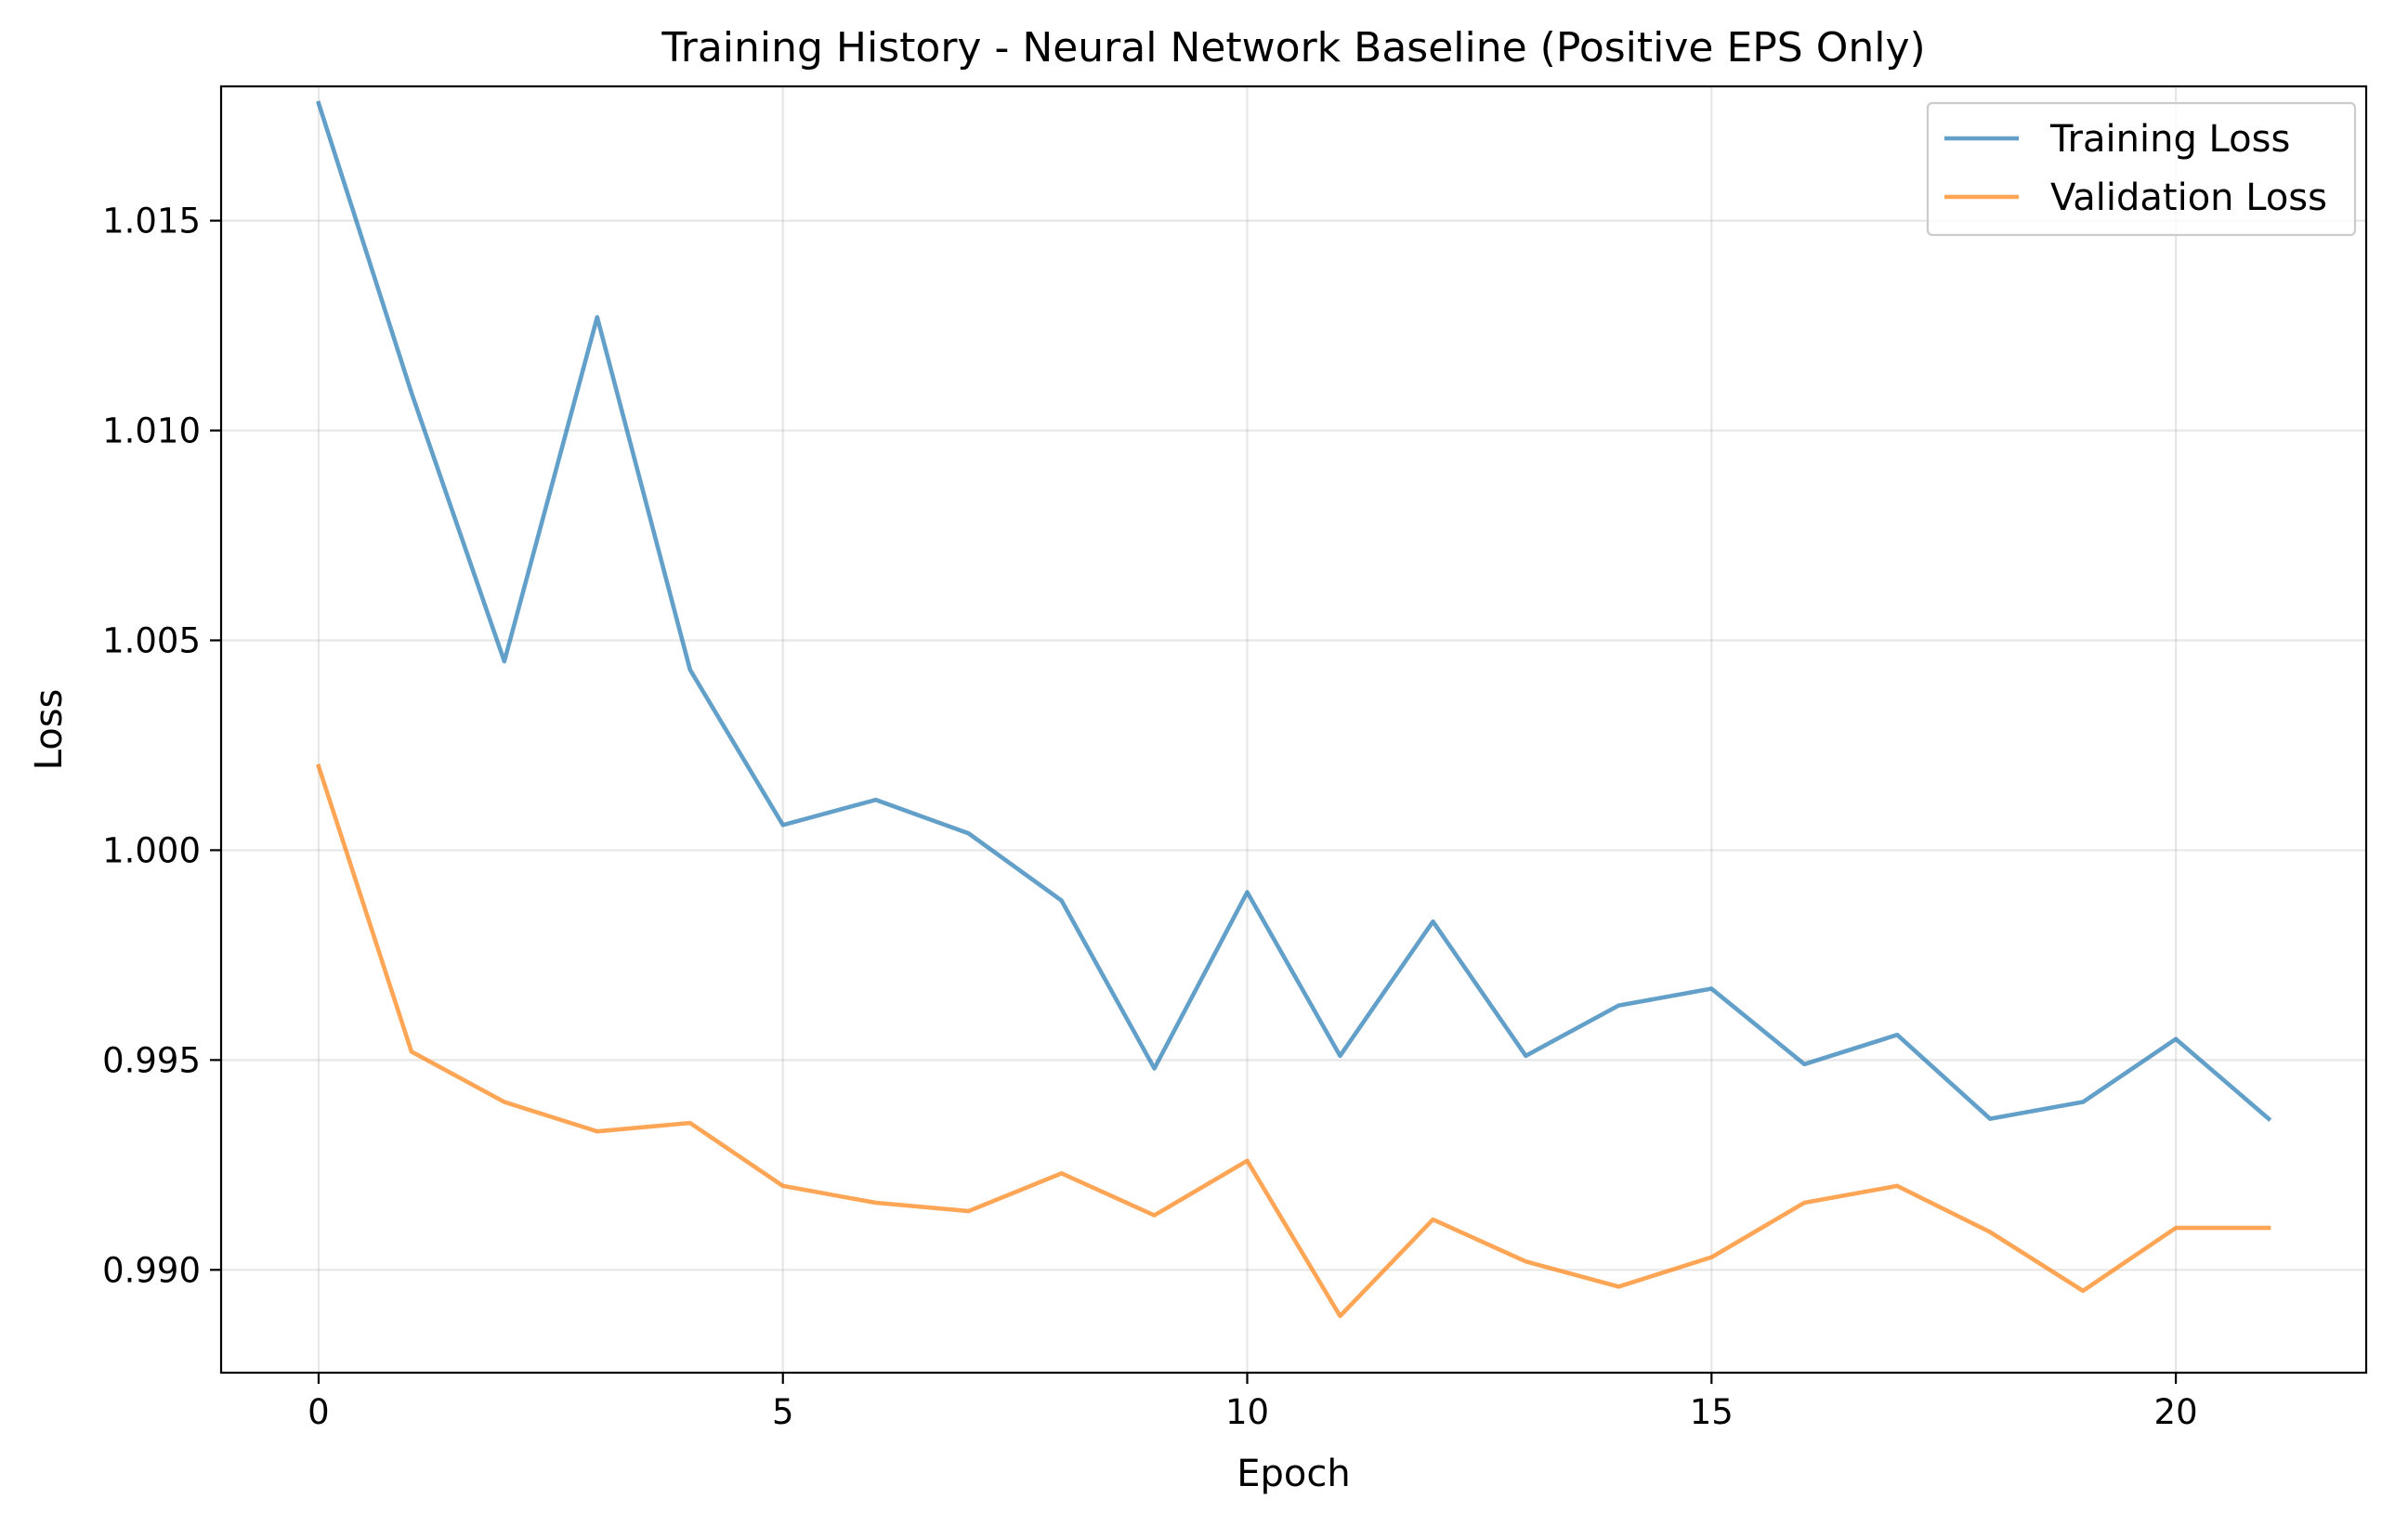 This screenshot has width=2408, height=1525. I want to click on legend-items: Training Loss Validation Loss, so click(2135, 168).